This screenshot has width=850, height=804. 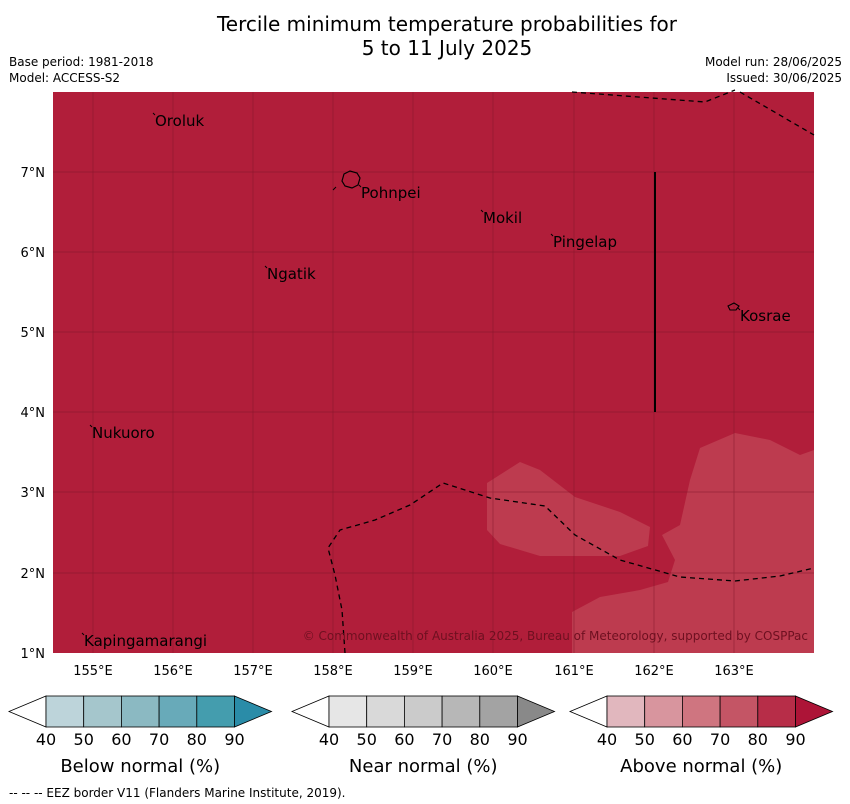 What do you see at coordinates (733, 306) in the screenshot?
I see `kosrae-island-outline` at bounding box center [733, 306].